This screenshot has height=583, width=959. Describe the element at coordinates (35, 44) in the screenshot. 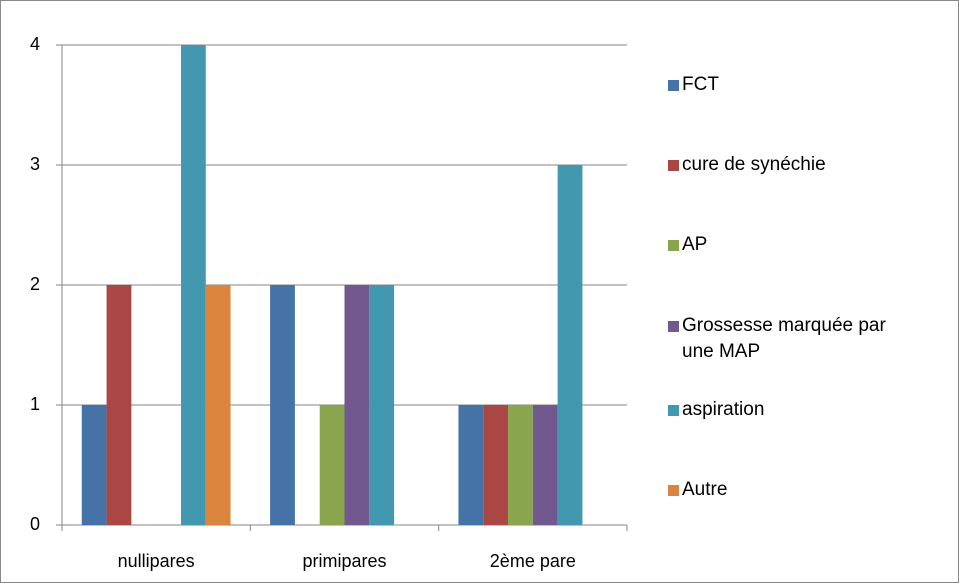

I see `y-tick-label: 4` at that location.